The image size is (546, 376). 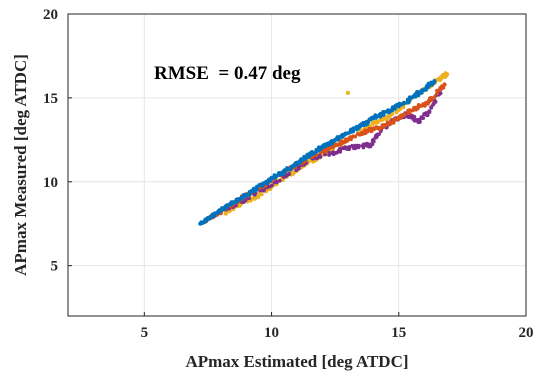 What do you see at coordinates (55, 267) in the screenshot?
I see `y-tick-label: 5` at bounding box center [55, 267].